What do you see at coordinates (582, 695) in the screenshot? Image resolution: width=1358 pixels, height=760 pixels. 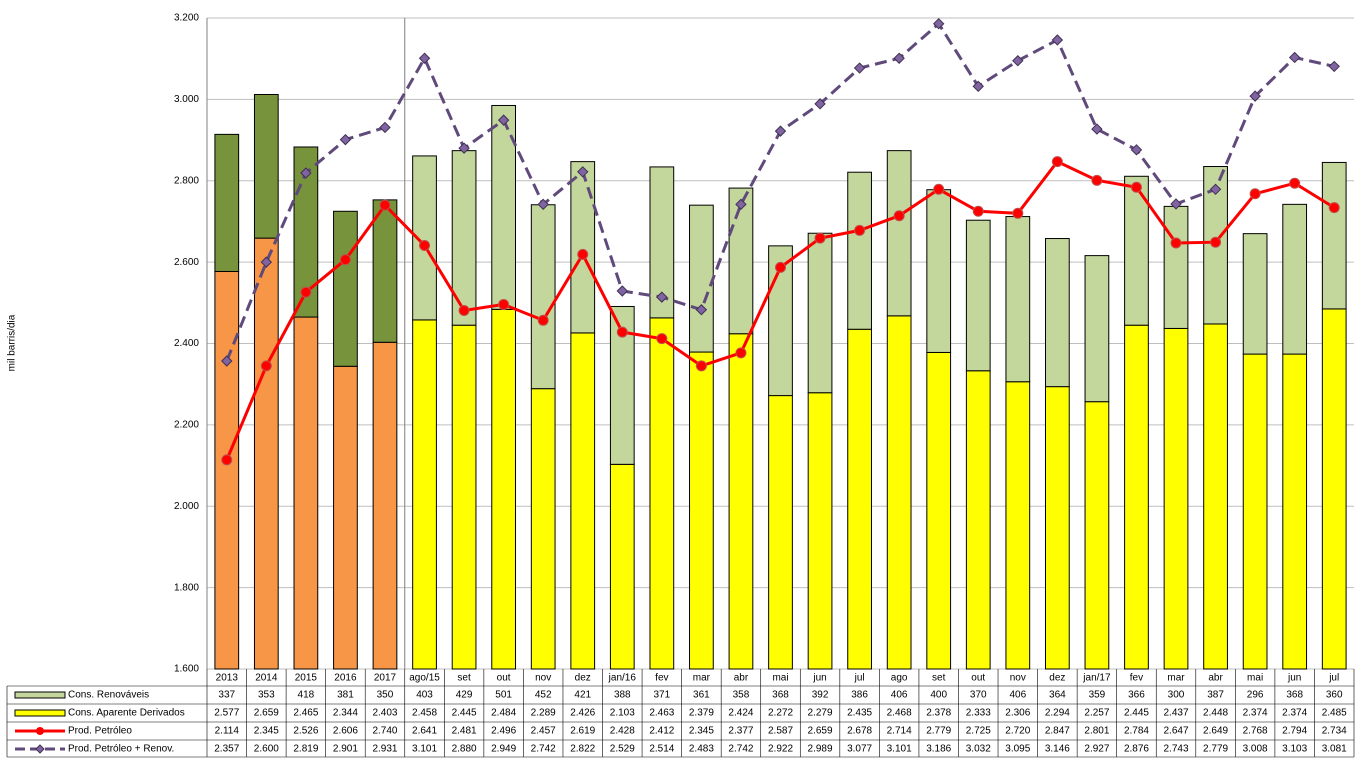 I see `table-value: 421` at bounding box center [582, 695].